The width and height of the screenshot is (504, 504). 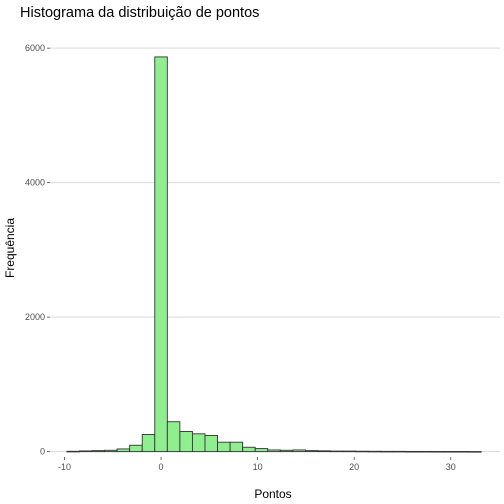 What do you see at coordinates (272, 494) in the screenshot?
I see `x-axis-title: Pontos` at bounding box center [272, 494].